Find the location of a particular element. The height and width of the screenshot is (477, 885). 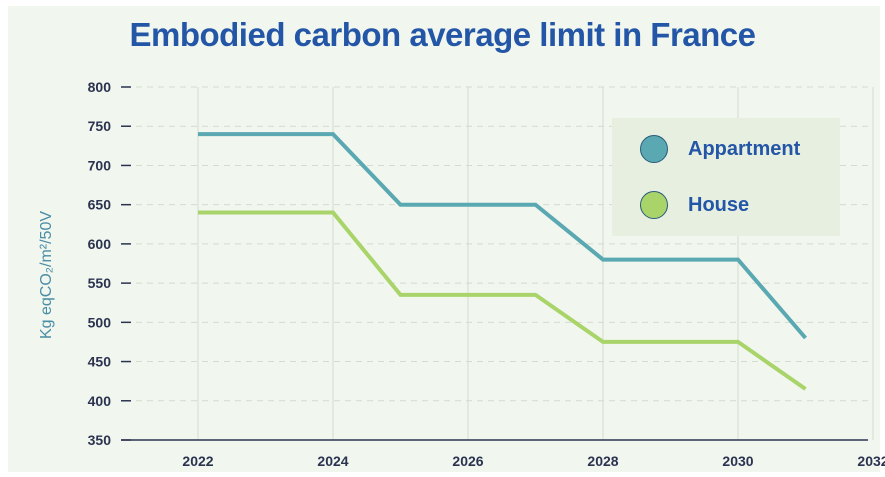

legend-label-appartment: Appartment is located at coordinates (744, 148).